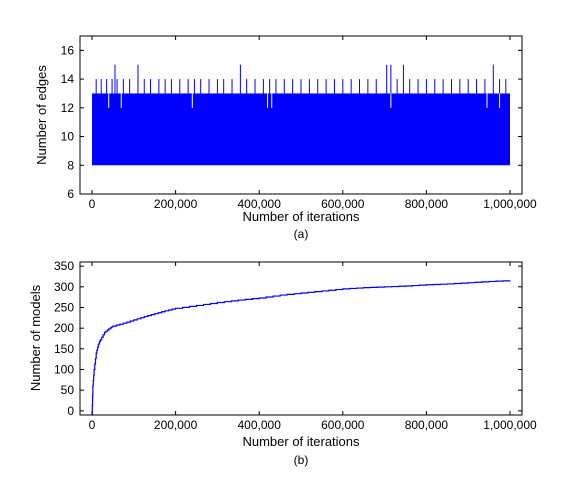 This screenshot has height=489, width=581. Describe the element at coordinates (68, 79) in the screenshot. I see `panel-a-y-tick-label: 14` at that location.